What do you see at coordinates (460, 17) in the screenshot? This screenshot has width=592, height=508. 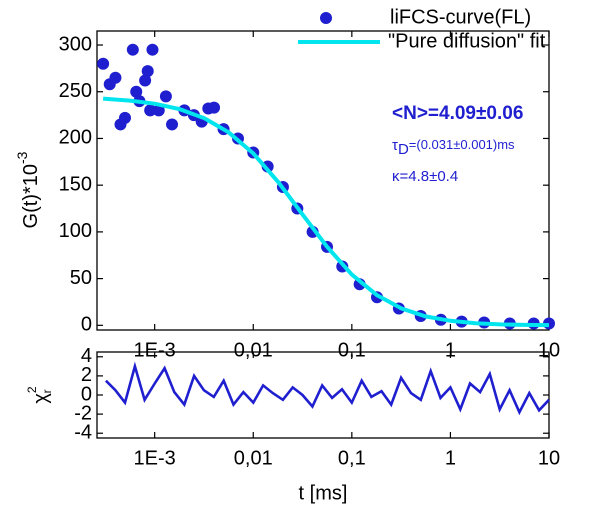 I see `legend-label: liFCS-curve(FL)` at bounding box center [460, 17].